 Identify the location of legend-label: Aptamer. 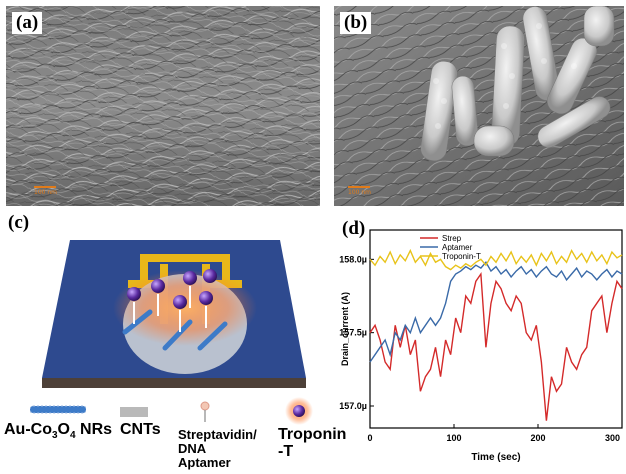
(457, 247).